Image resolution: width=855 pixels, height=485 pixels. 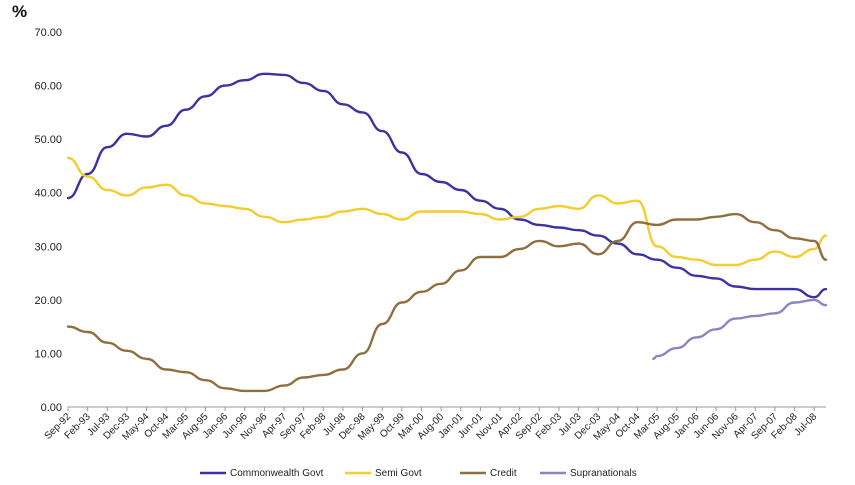 What do you see at coordinates (398, 473) in the screenshot?
I see `legend-label-semi-govt: Semi Govt` at bounding box center [398, 473].